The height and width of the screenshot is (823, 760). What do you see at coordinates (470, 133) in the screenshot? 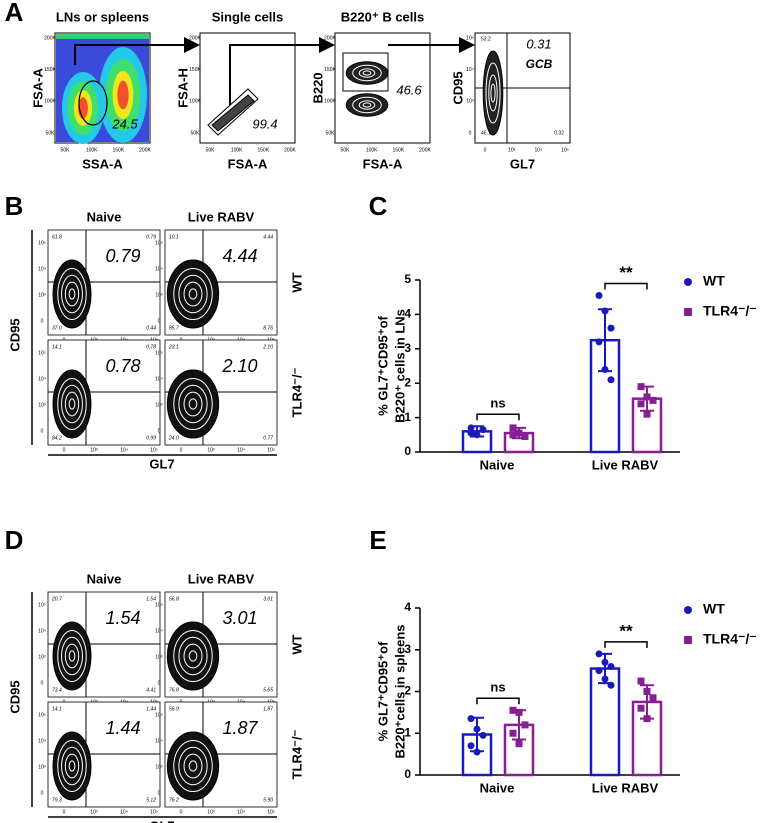
I see `y-tick-label: 0` at bounding box center [470, 133].